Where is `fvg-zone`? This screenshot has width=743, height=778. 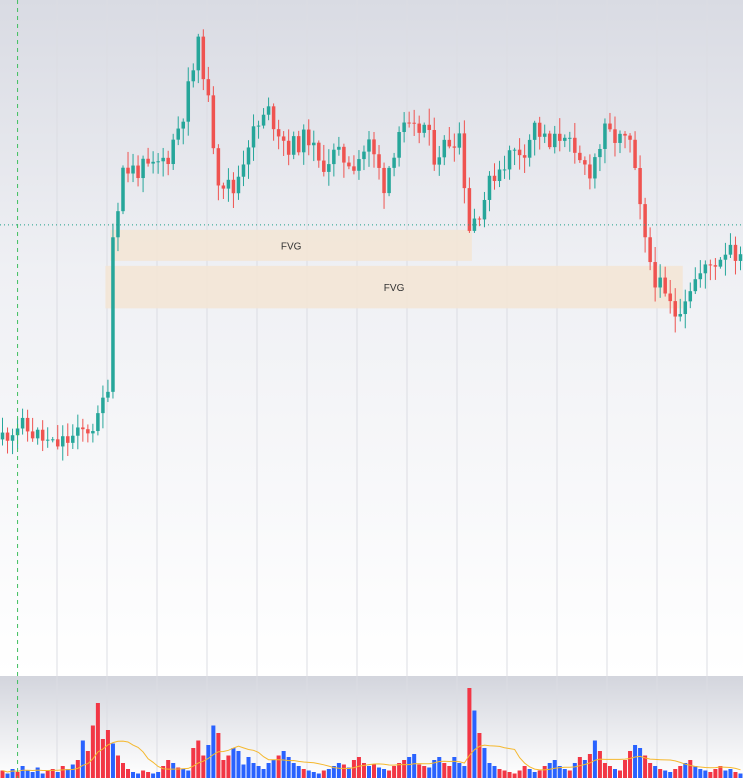 fvg-zone is located at coordinates (394, 287).